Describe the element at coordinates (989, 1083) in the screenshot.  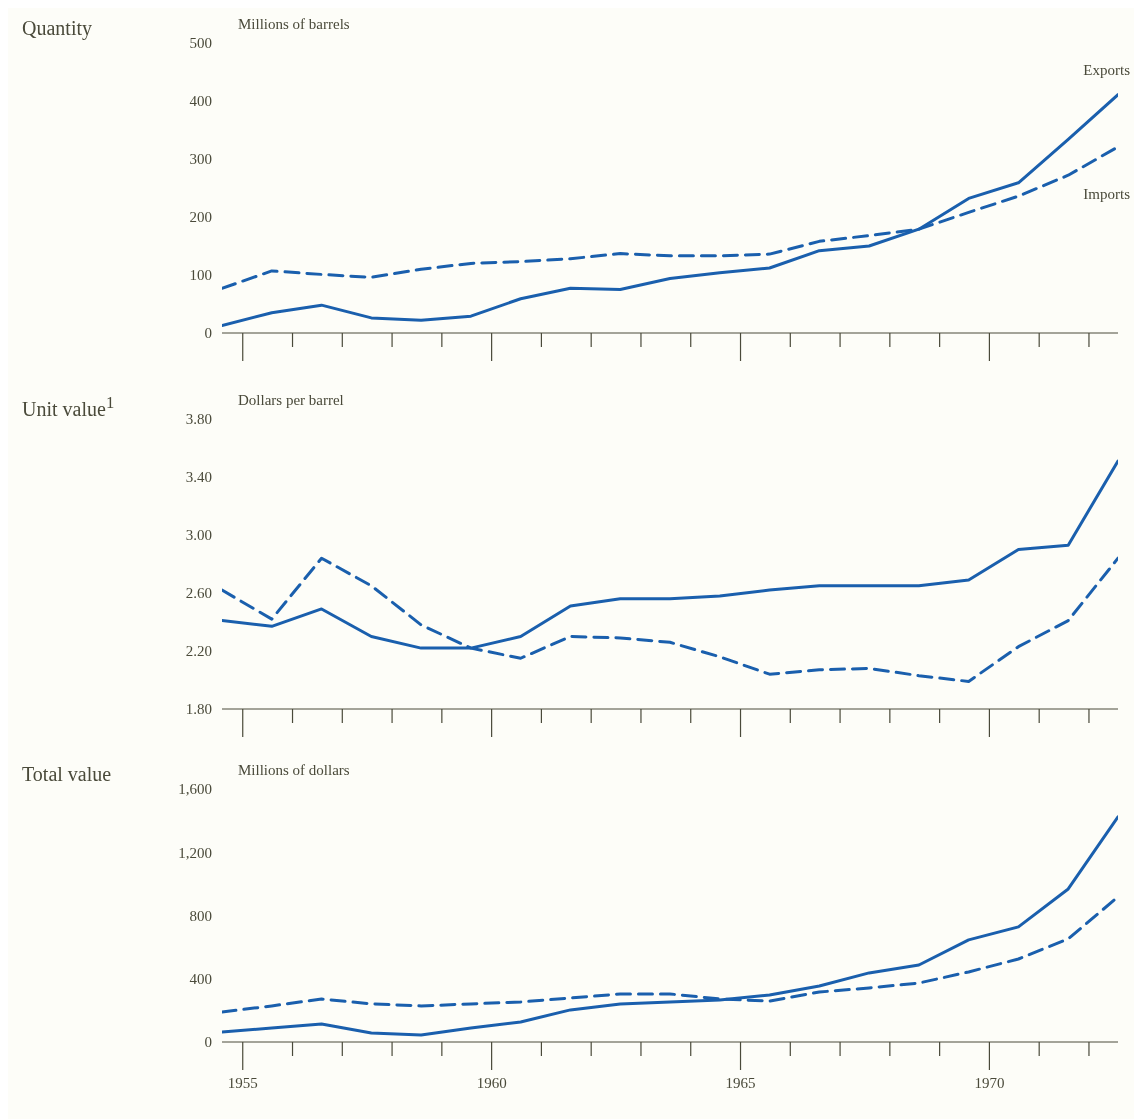
I see `x-tick-label: 1970` at that location.